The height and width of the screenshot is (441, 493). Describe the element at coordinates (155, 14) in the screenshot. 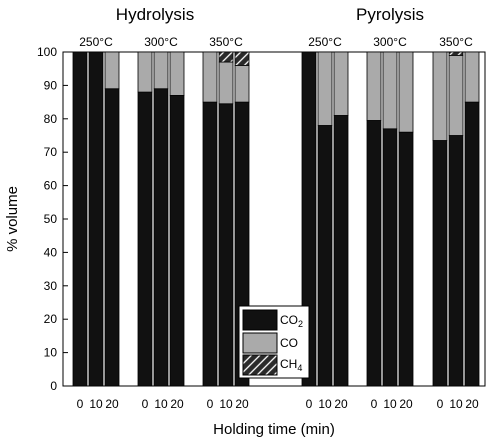

I see `panel-title: Hydrolysis` at that location.